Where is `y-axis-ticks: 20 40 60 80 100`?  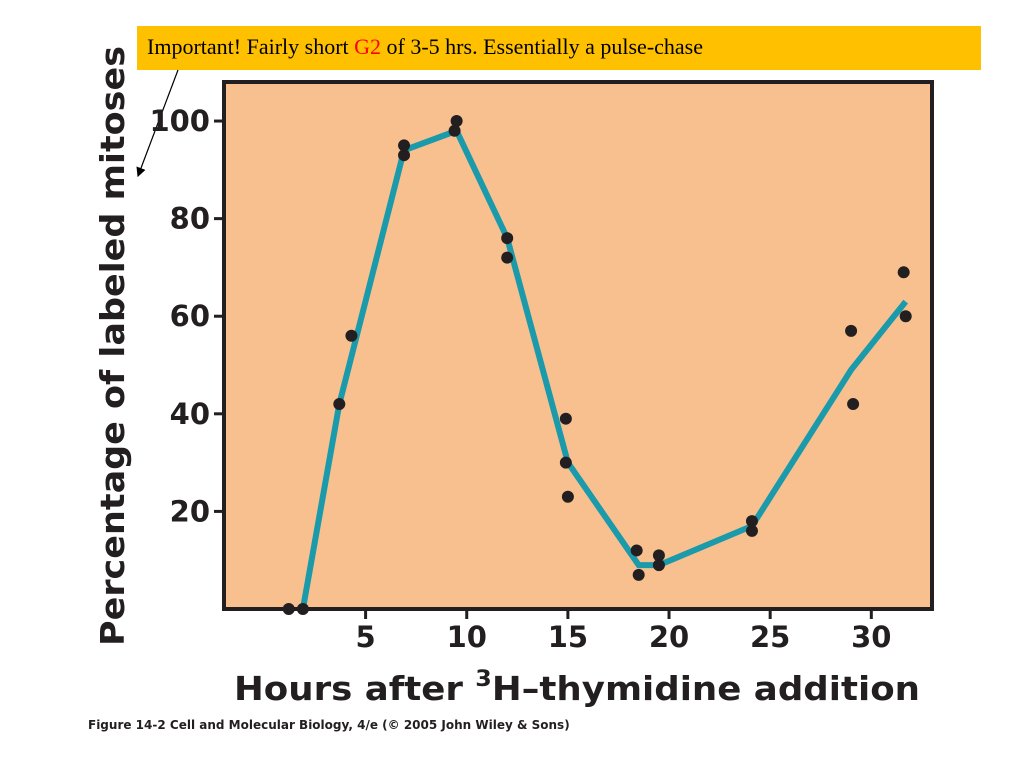
y-axis-ticks: 20 40 60 80 100 is located at coordinates (186, 316).